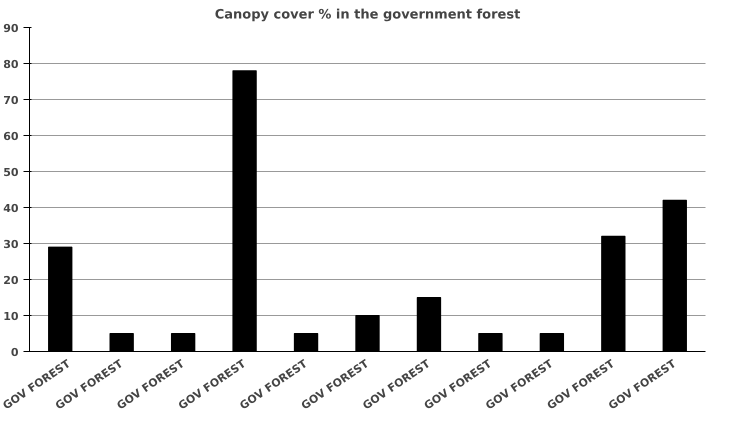  Describe the element at coordinates (367, 15) in the screenshot. I see `chart-title: Canopy cover % in the government forest` at that location.